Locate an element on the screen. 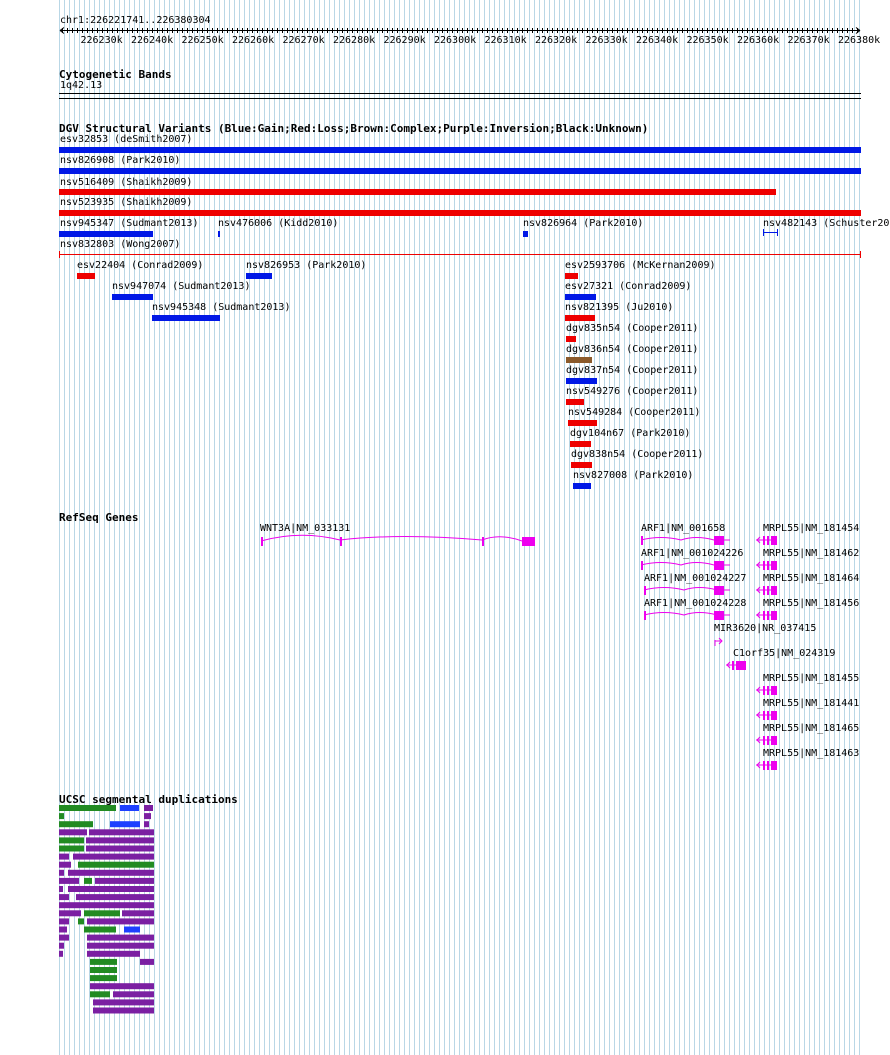 The height and width of the screenshot is (1055, 890). dgv-variant-label: dgv836n54 (Cooper2011) is located at coordinates (632, 349).